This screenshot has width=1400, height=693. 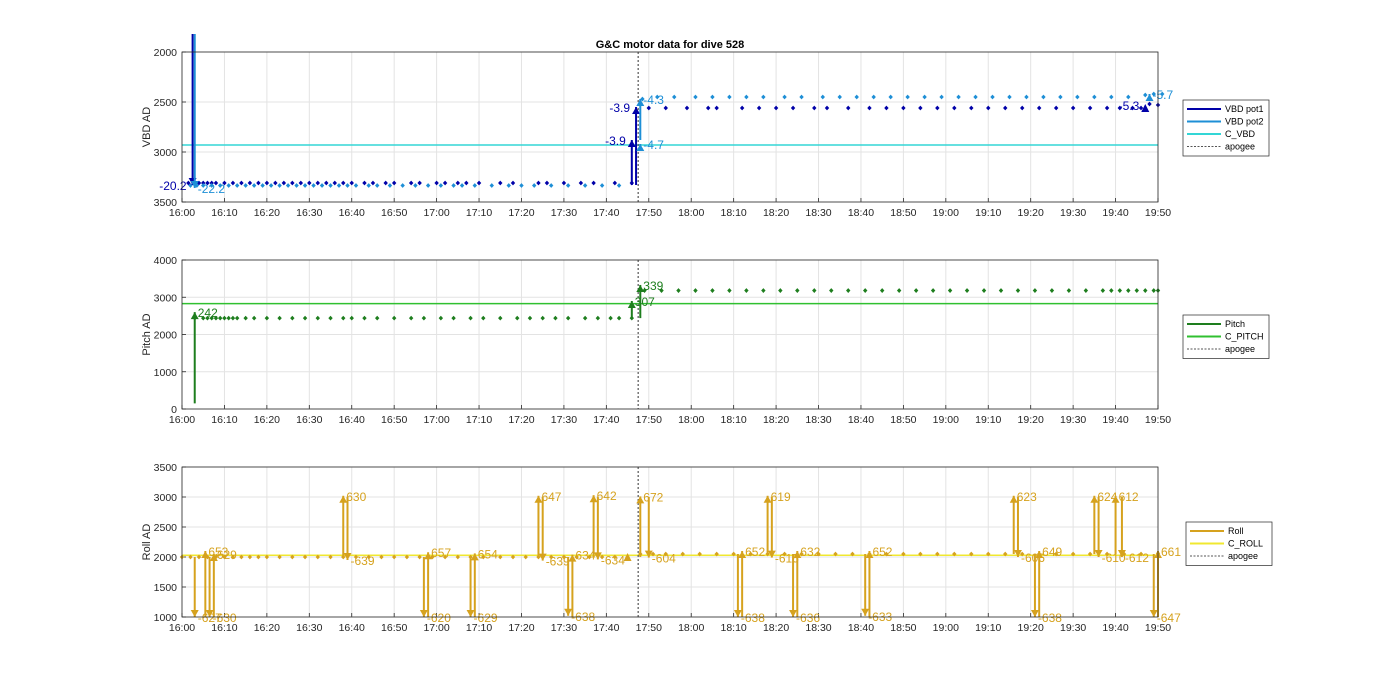 I want to click on x-tick-label: 16:40, so click(x=352, y=213).